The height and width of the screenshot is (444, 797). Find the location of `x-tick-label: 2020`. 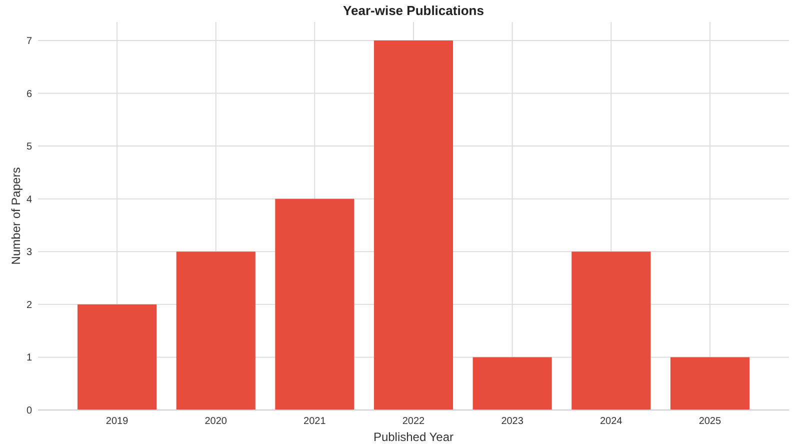

x-tick-label: 2020 is located at coordinates (216, 421).